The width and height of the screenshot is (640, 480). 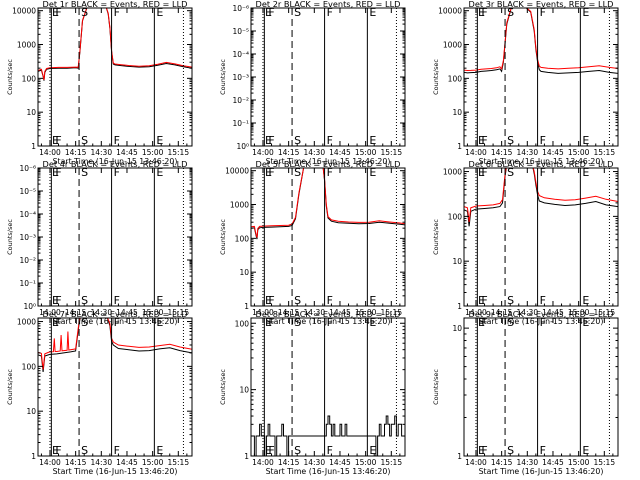 I want to click on y-tick-label: 10⁰, so click(x=242, y=146).